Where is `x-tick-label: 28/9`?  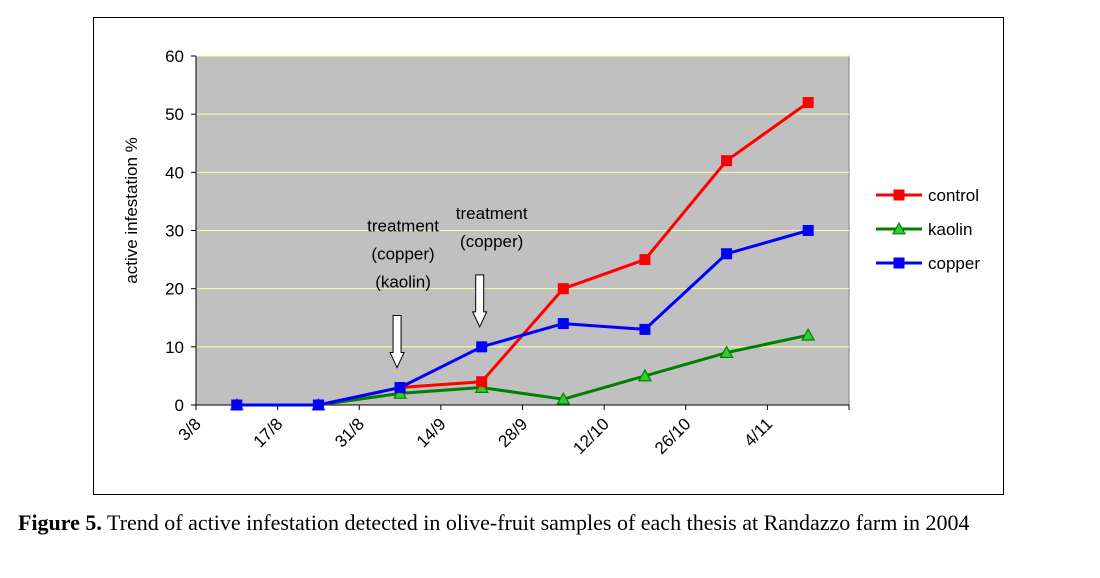 x-tick-label: 28/9 is located at coordinates (512, 432).